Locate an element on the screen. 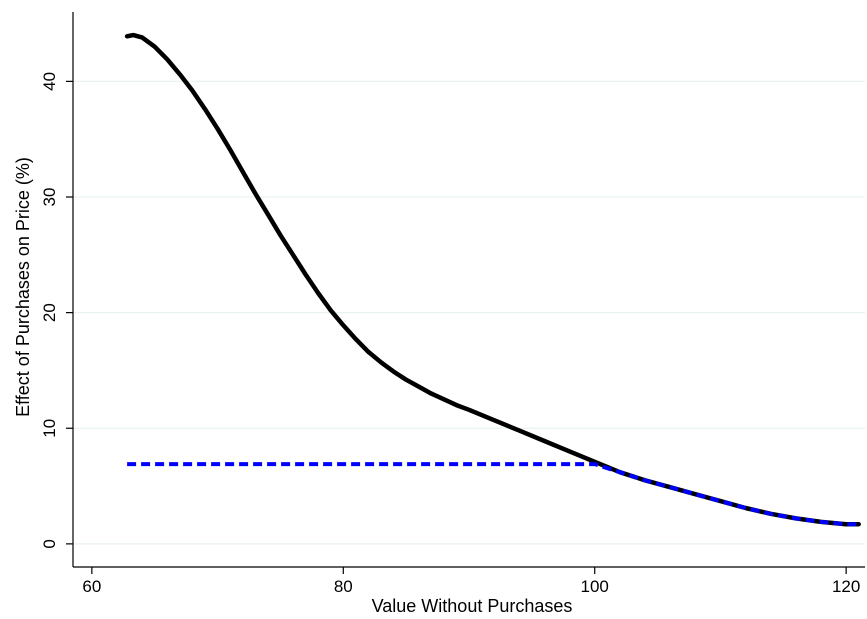 This screenshot has width=867, height=619. x-tick-label-60: 60 is located at coordinates (91, 586).